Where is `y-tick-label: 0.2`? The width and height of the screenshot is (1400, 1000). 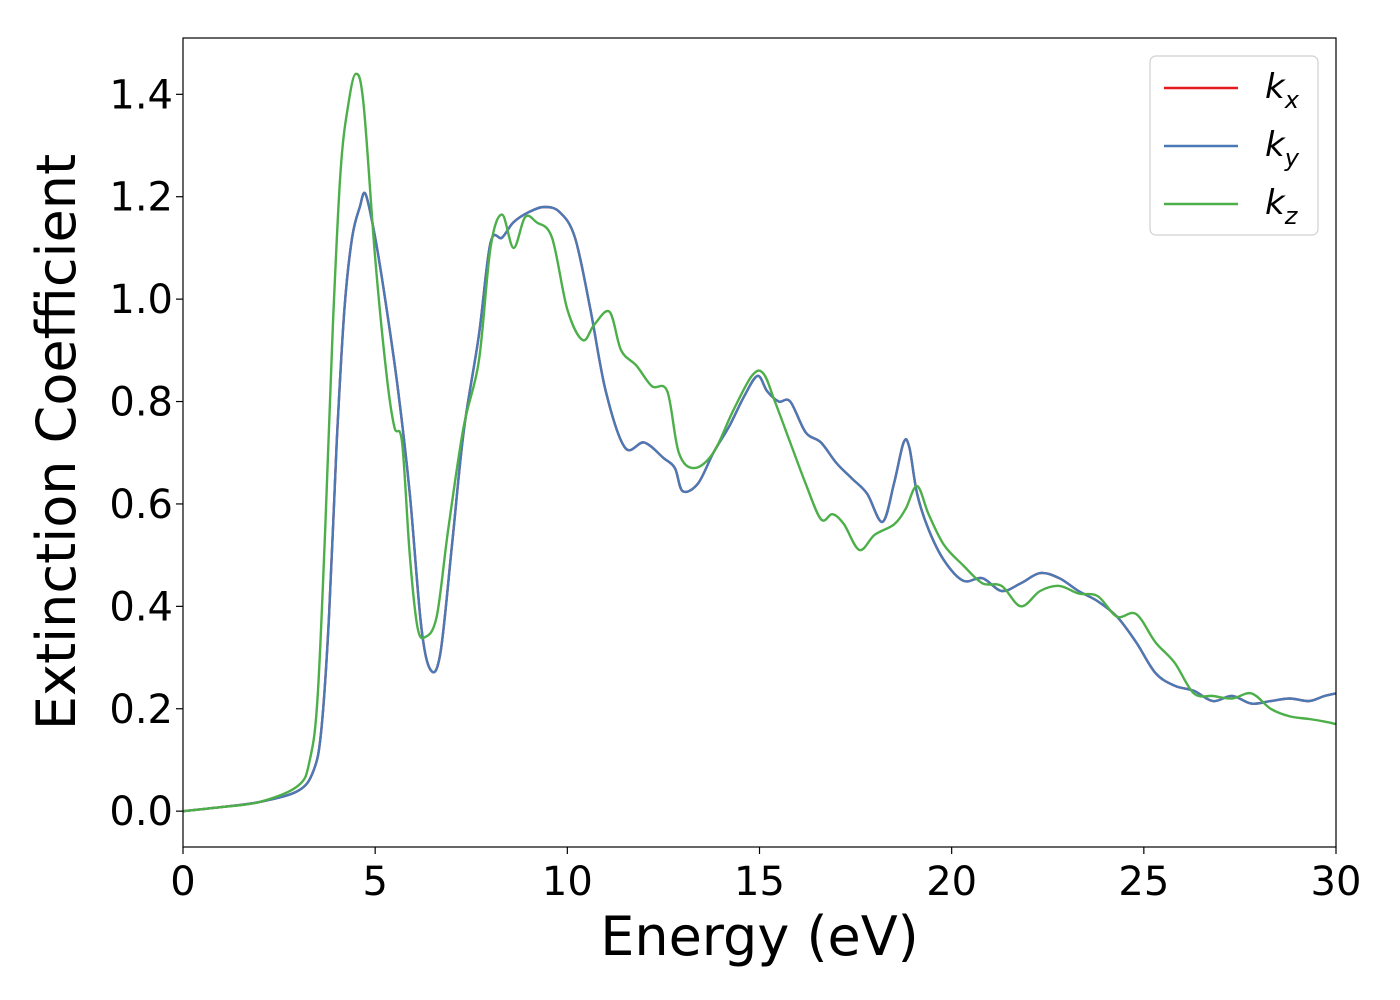
y-tick-label: 0.2 is located at coordinates (141, 710).